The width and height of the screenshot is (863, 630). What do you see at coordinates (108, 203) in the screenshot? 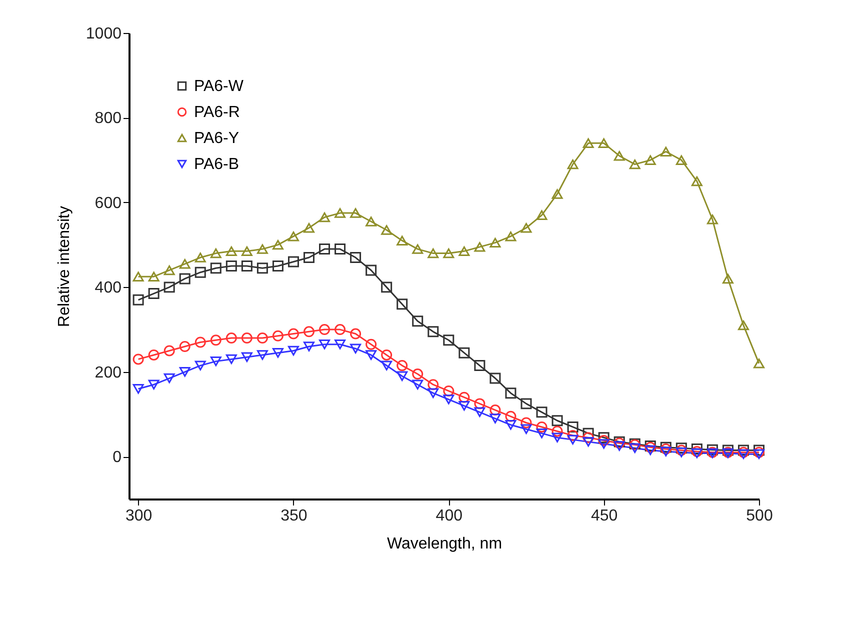
I see `y-tick-label: 600` at bounding box center [108, 203].